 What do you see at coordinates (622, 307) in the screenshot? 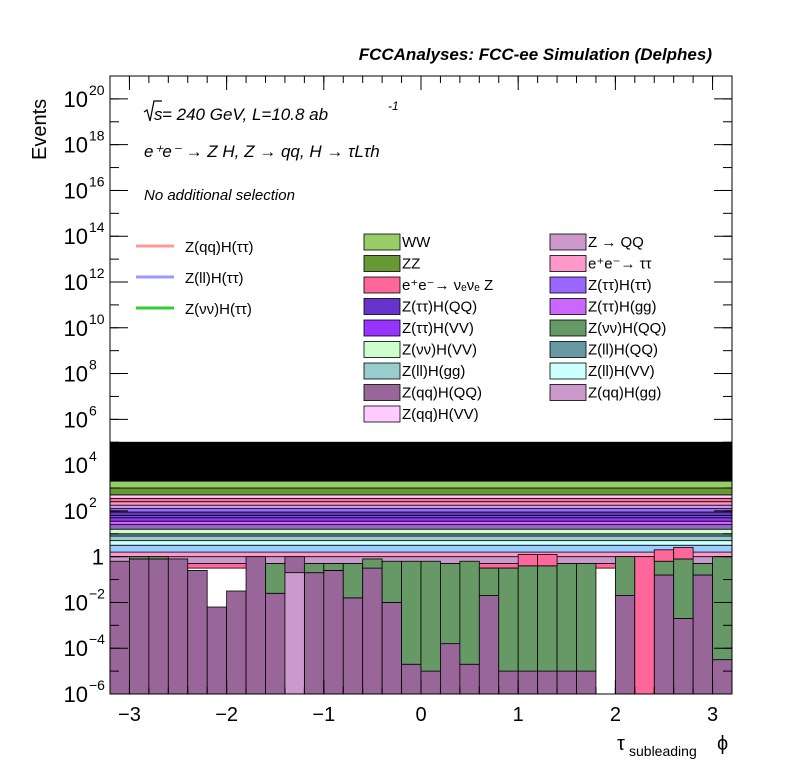
I see `legend-item-label: Z(ττ)H(gg)` at bounding box center [622, 307].